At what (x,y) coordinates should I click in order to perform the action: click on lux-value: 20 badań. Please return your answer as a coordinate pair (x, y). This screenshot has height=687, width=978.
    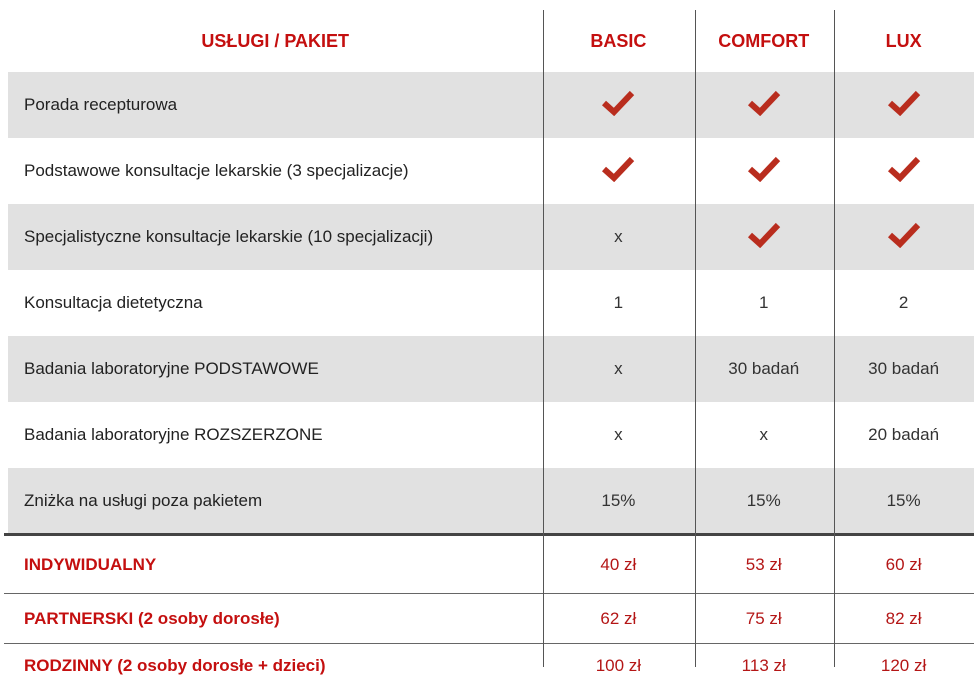
    Looking at the image, I should click on (904, 434).